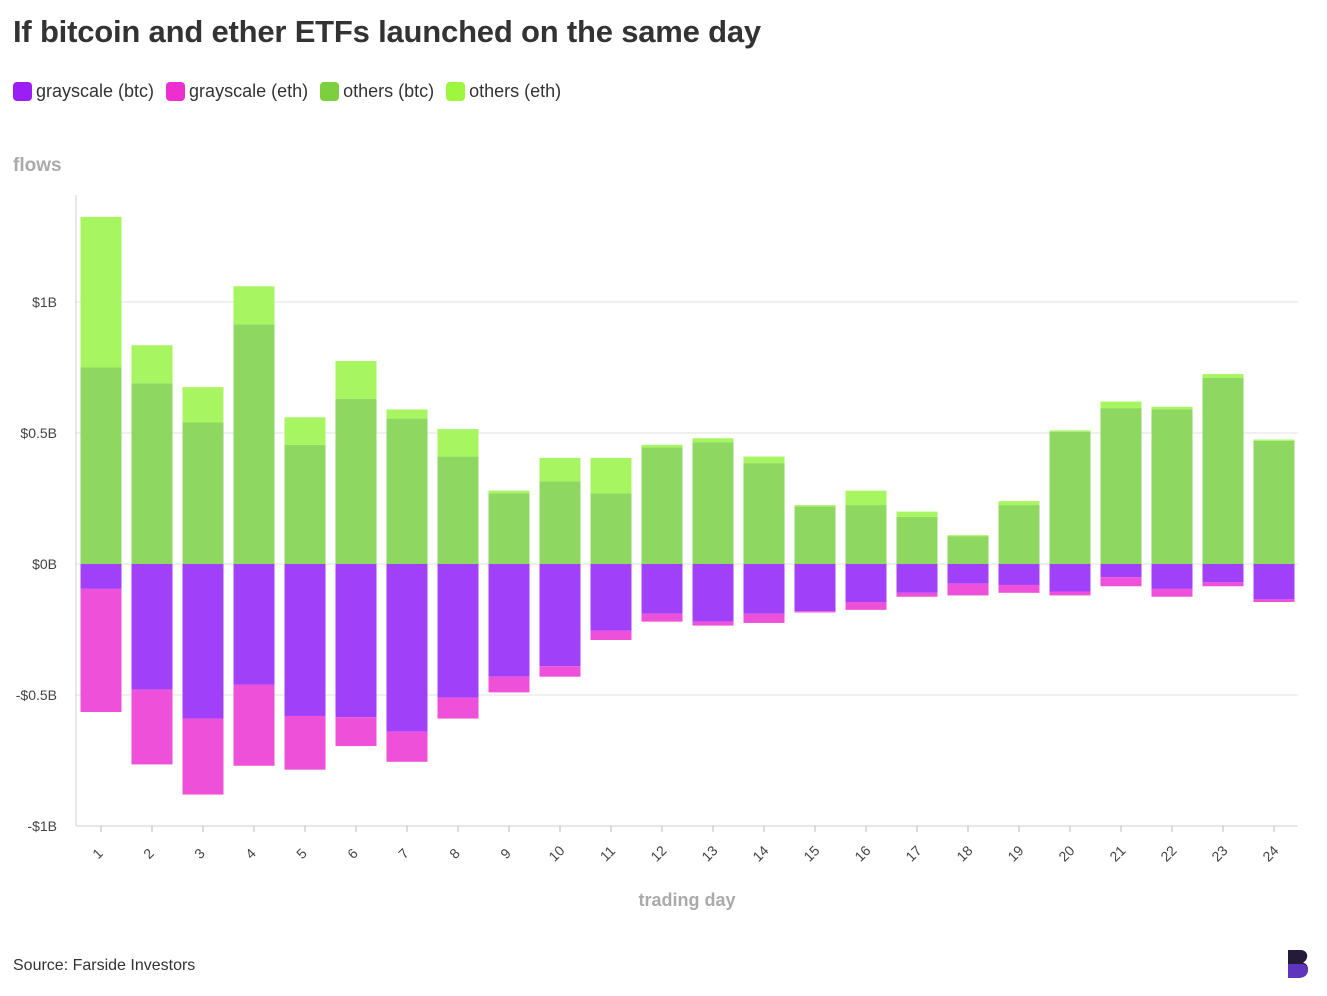  What do you see at coordinates (83, 91) in the screenshot?
I see `legend-item-grayscale-btc: grayscale (btc)` at bounding box center [83, 91].